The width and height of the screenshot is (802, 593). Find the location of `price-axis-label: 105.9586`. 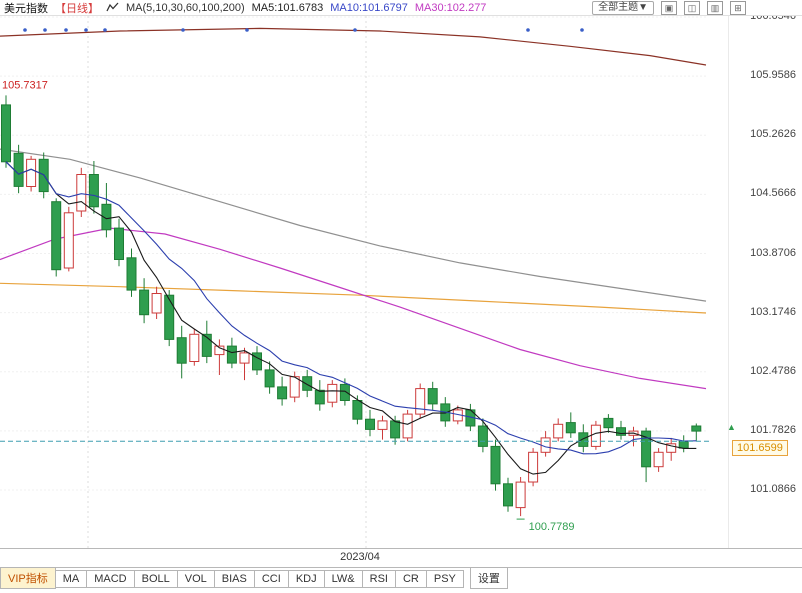

price-axis-label: 105.9586 is located at coordinates (773, 75).